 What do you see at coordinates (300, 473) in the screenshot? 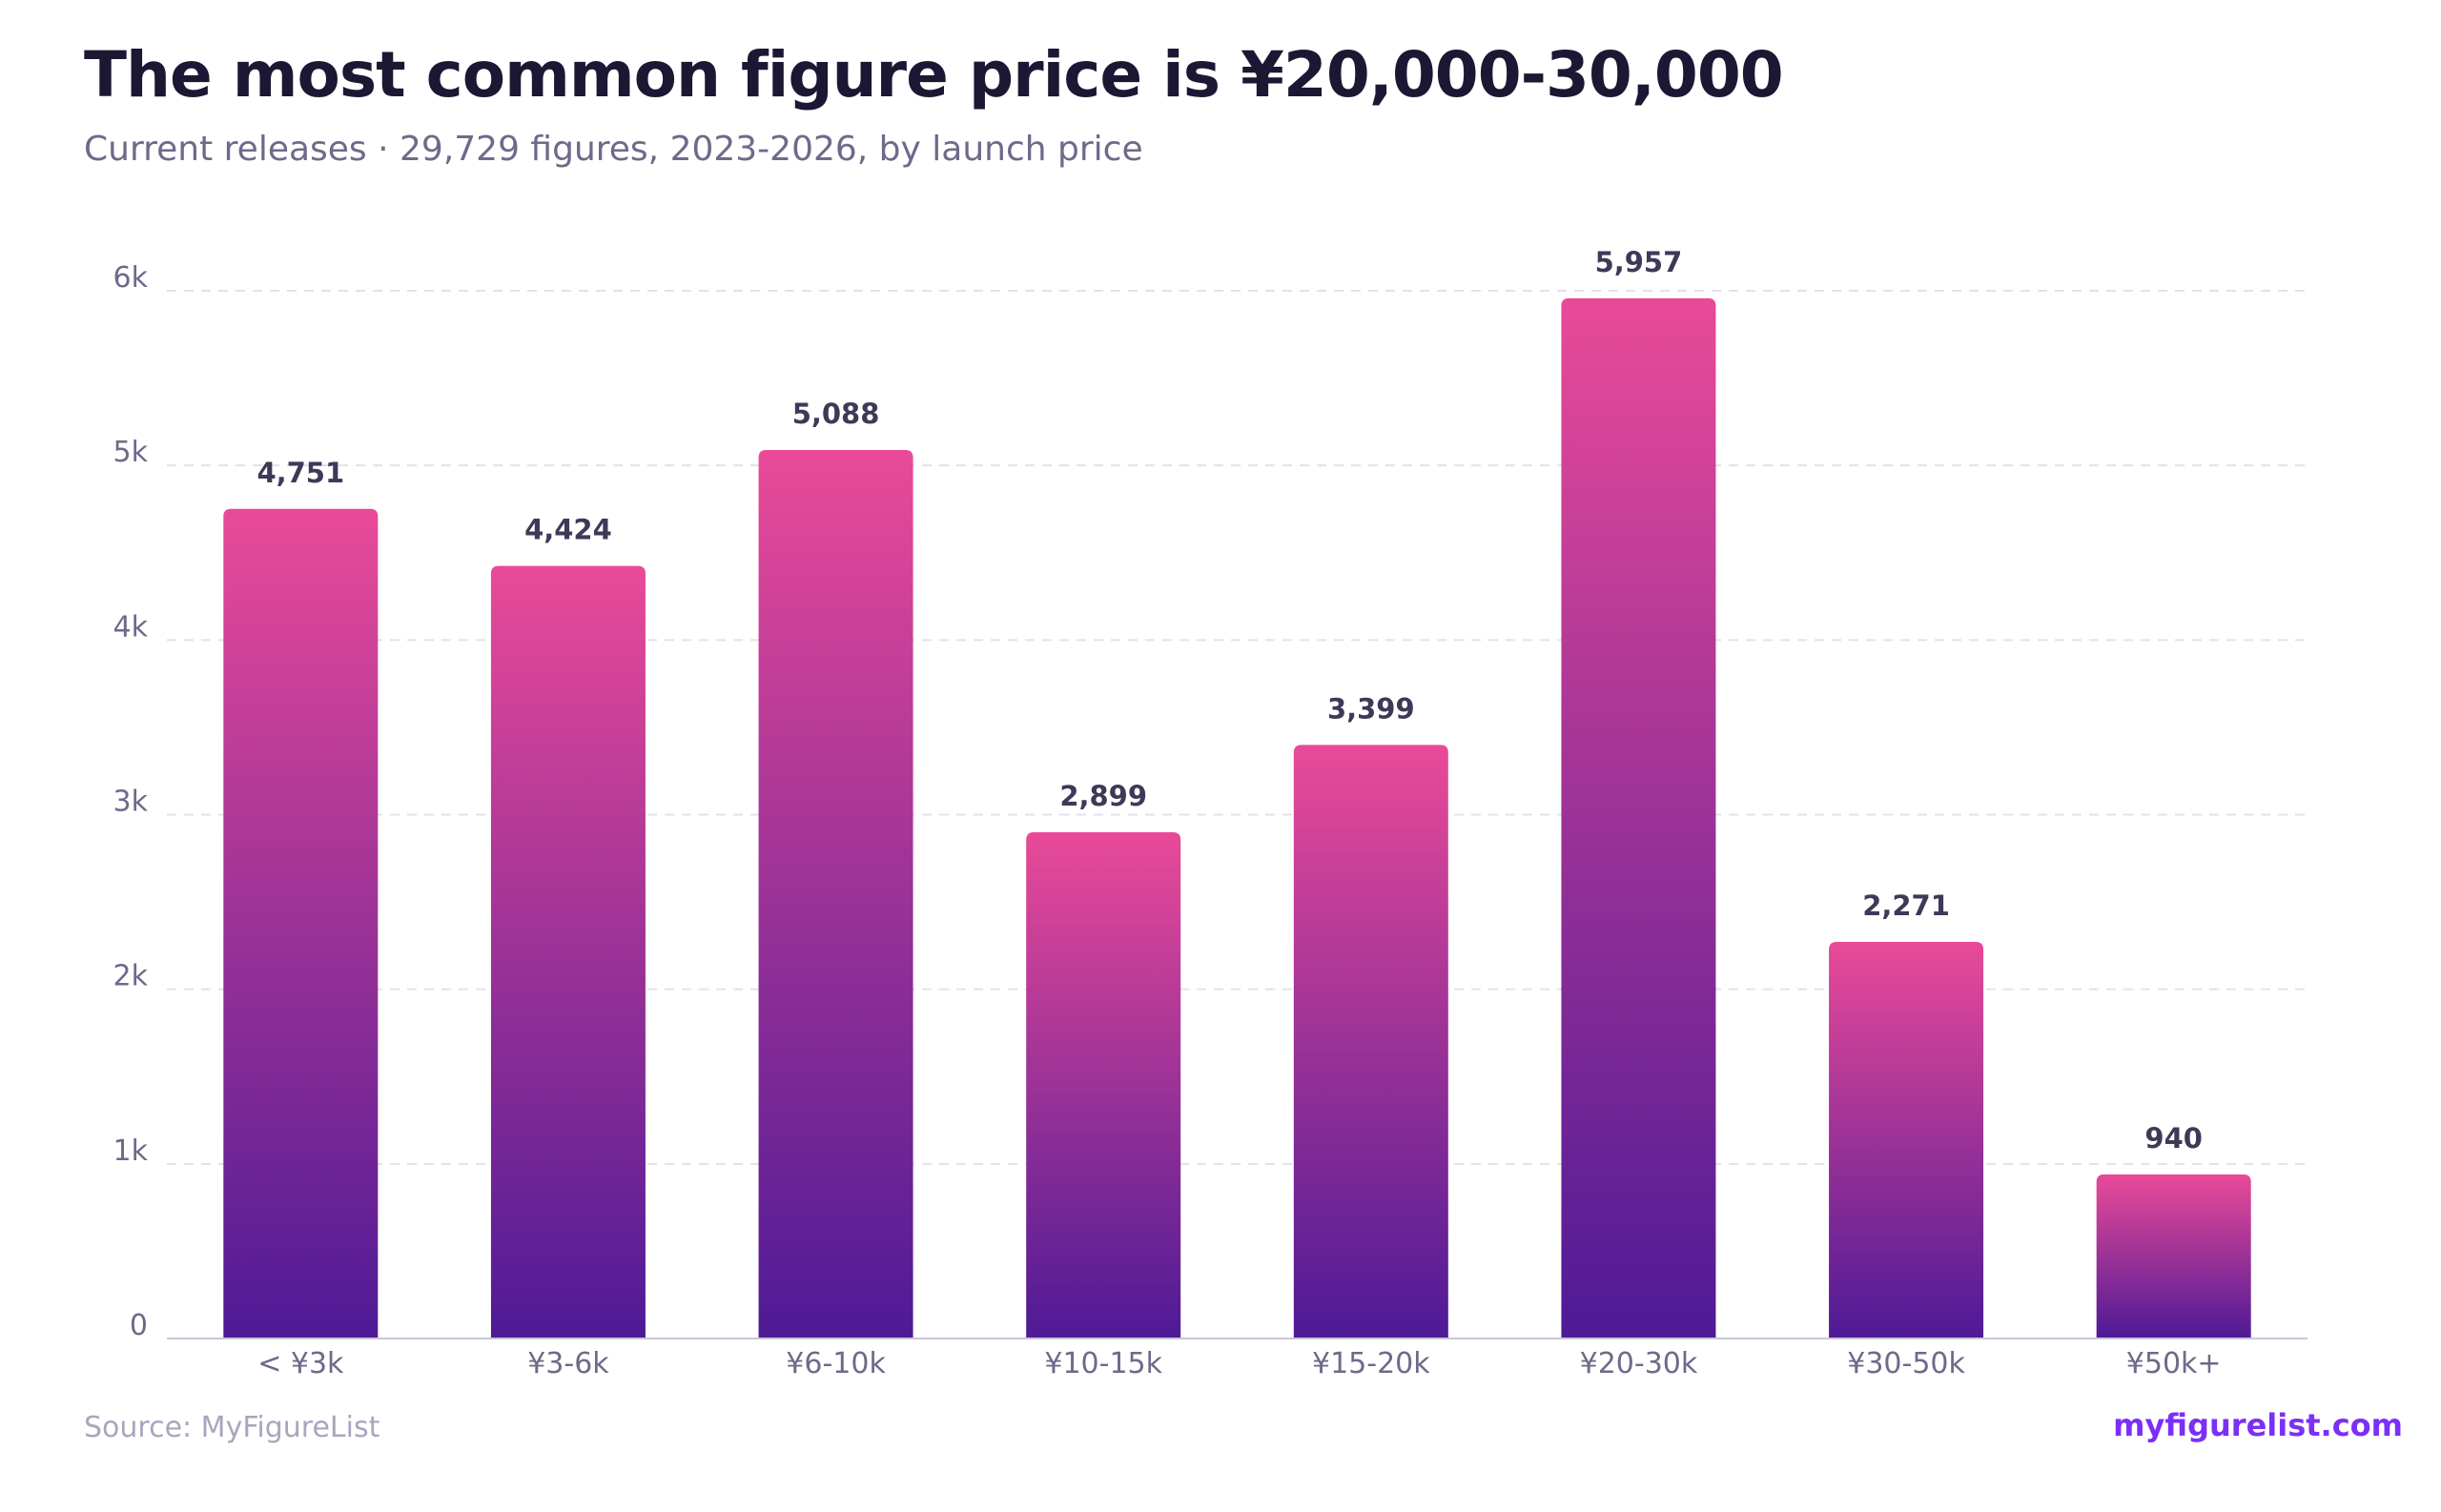
I see `bar-value-label: 4,751` at bounding box center [300, 473].